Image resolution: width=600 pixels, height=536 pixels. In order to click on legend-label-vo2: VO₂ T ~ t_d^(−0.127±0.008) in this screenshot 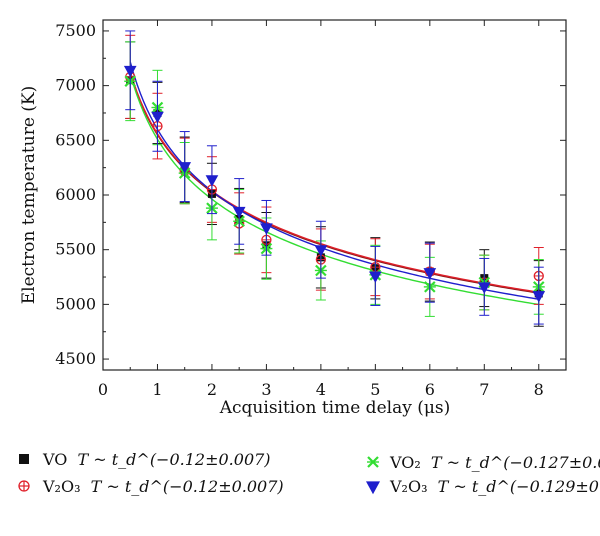, I will do `click(494, 462)`.